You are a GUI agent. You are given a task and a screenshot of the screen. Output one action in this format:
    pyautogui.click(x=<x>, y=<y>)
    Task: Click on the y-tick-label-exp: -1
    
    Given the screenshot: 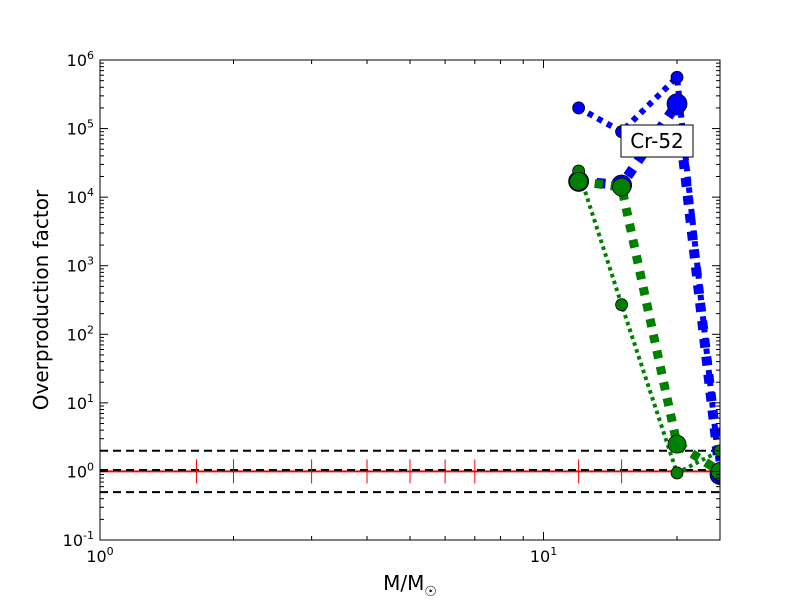 What is the action you would take?
    pyautogui.click(x=88, y=535)
    